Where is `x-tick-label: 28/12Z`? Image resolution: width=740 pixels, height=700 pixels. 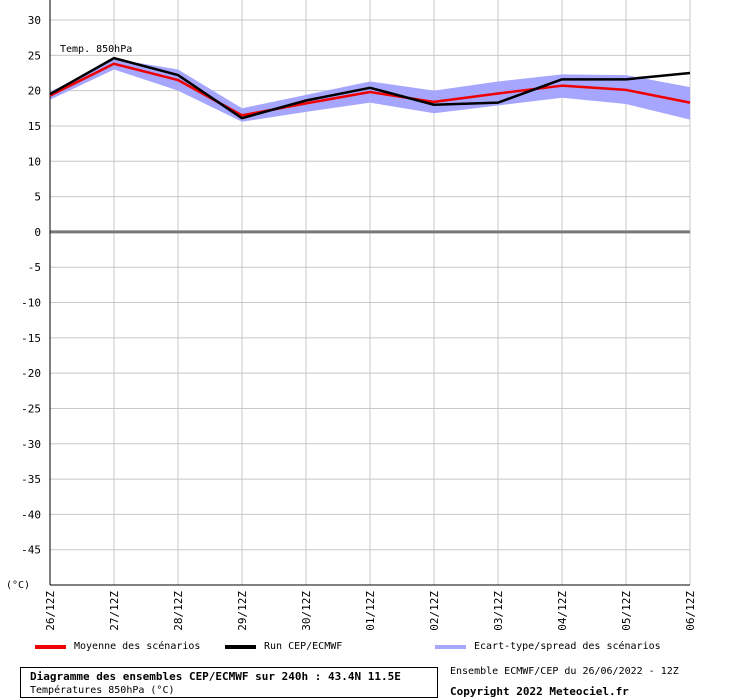 x-tick-label: 28/12Z is located at coordinates (178, 611).